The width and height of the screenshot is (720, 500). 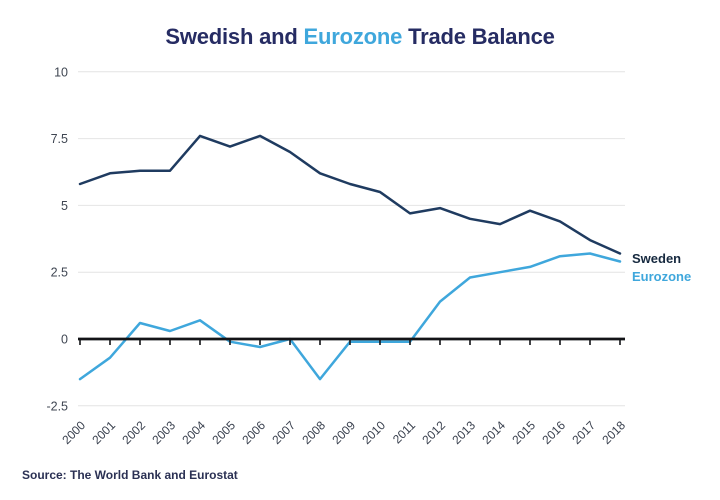 I want to click on x-axis-year-label: 2004, so click(x=193, y=432).